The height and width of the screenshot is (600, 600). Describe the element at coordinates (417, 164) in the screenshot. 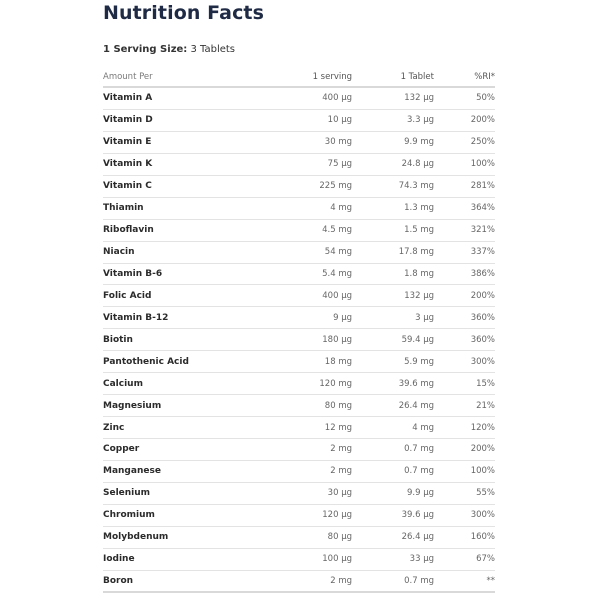

I see `amount-per-tablet: 24.8 µg` at that location.